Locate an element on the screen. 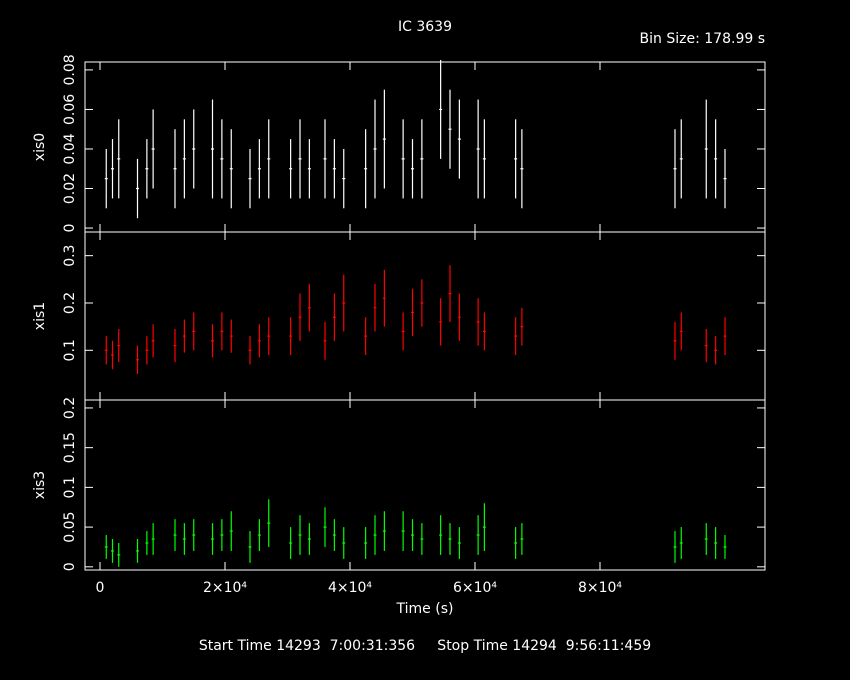 The width and height of the screenshot is (850, 680). y-axis-label: xis1 is located at coordinates (40, 316).